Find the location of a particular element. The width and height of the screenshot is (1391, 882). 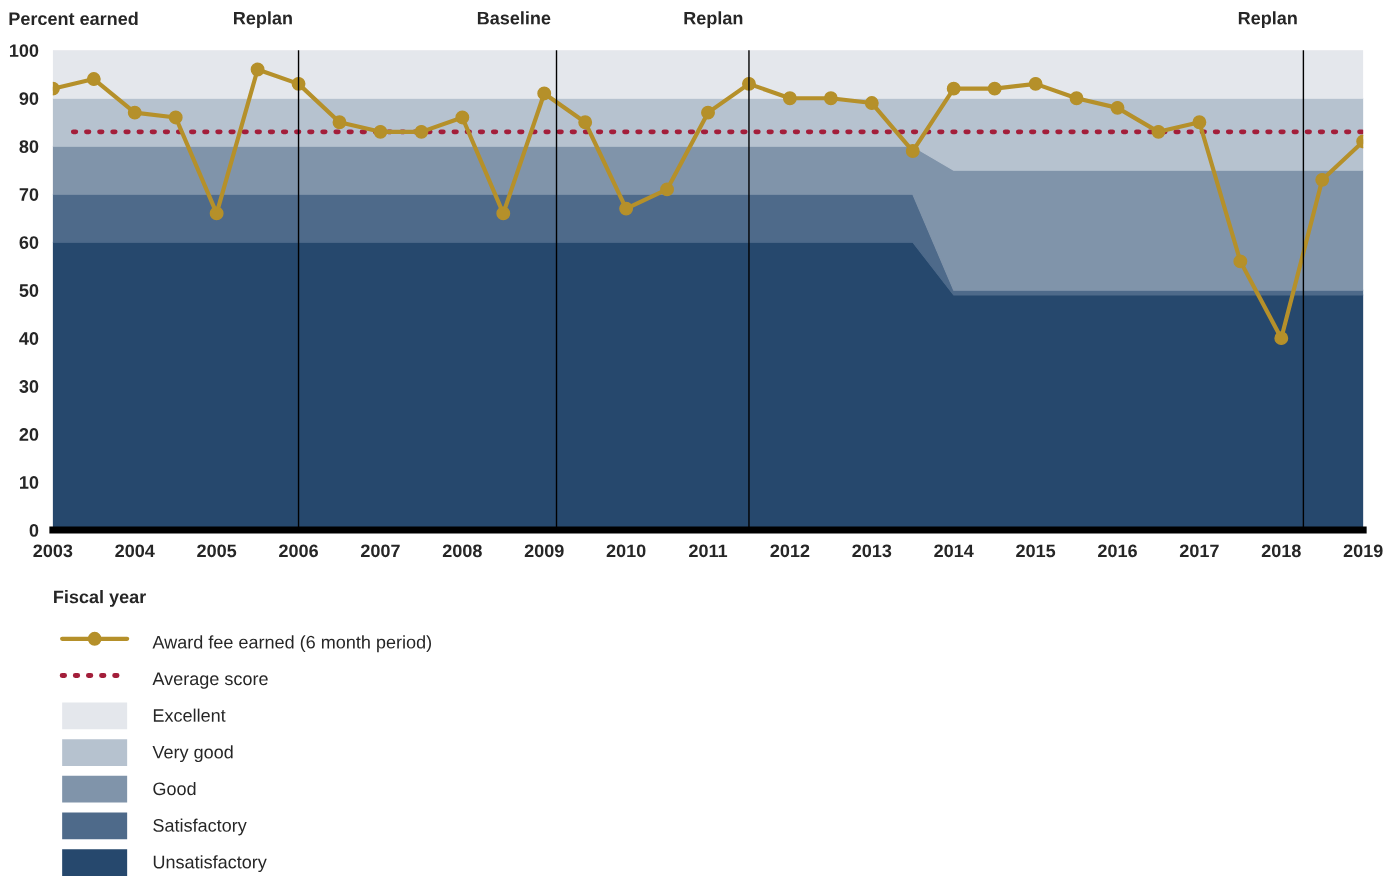

y-axis-title: Percent earned is located at coordinates (73, 18).